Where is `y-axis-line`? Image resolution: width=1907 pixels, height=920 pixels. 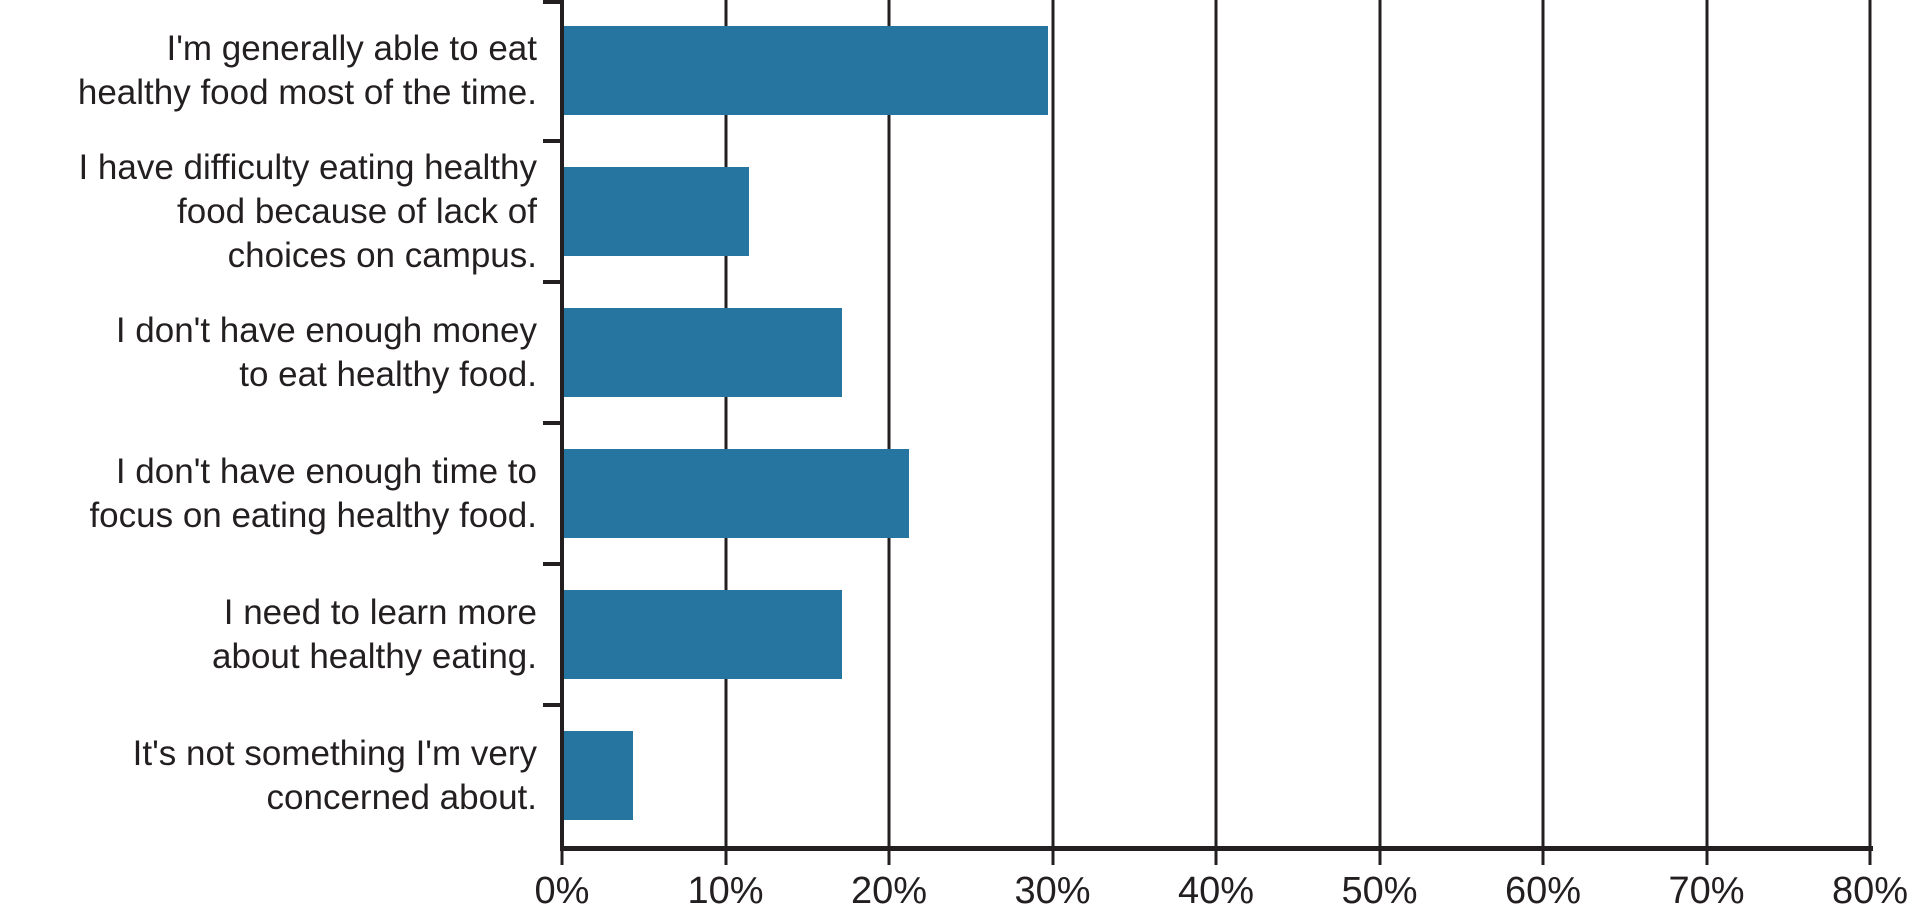
y-axis-line is located at coordinates (562, 423).